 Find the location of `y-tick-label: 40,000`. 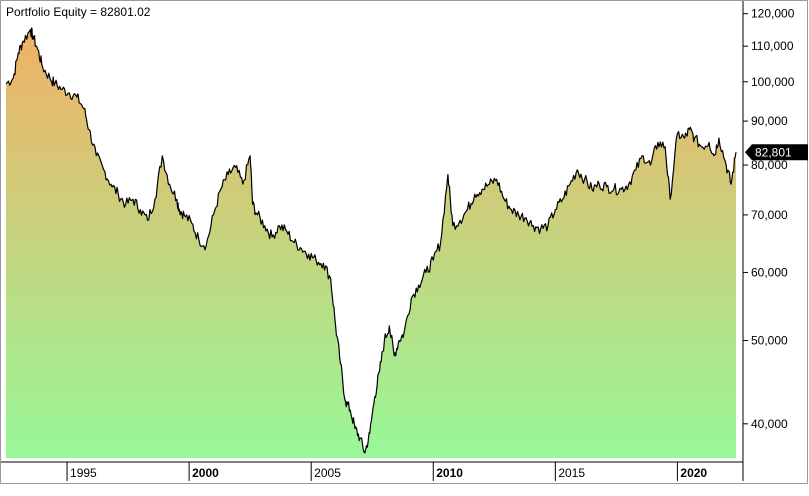

y-tick-label: 40,000 is located at coordinates (769, 424).